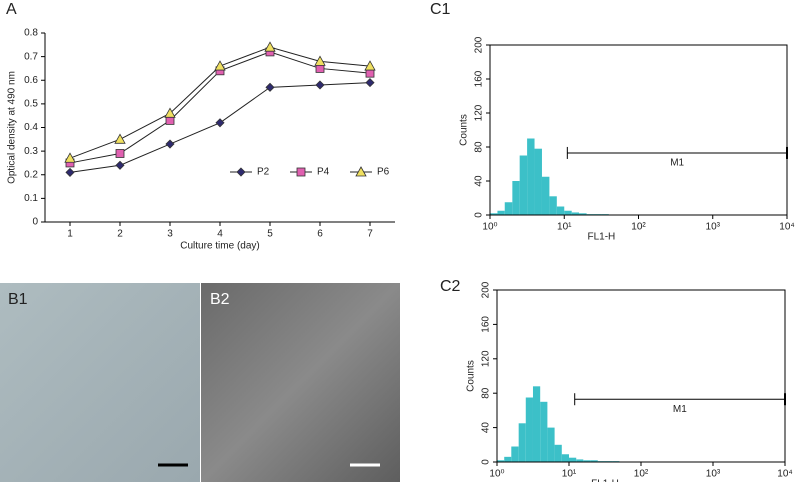  I want to click on x-tick-label: 3, so click(170, 234).